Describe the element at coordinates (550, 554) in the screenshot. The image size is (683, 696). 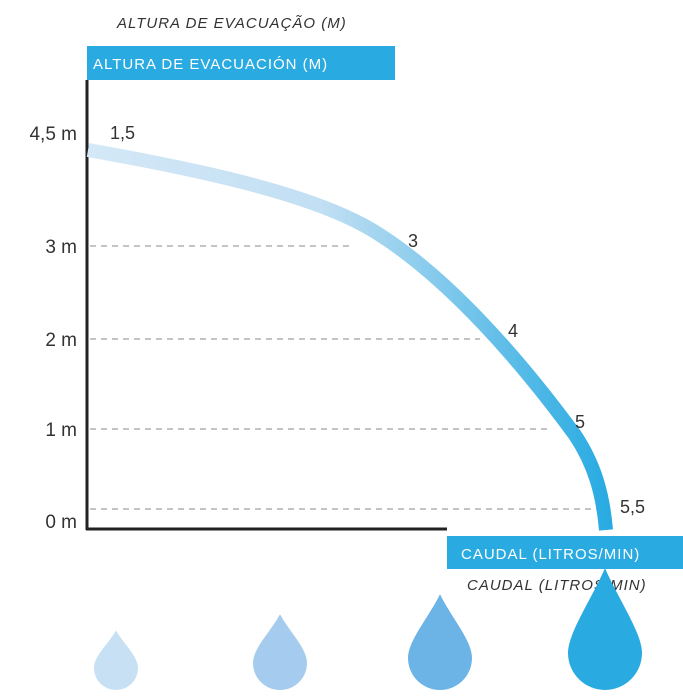
I see `x-axis-label-es: CAUDAL (LITROS/MIN)` at that location.